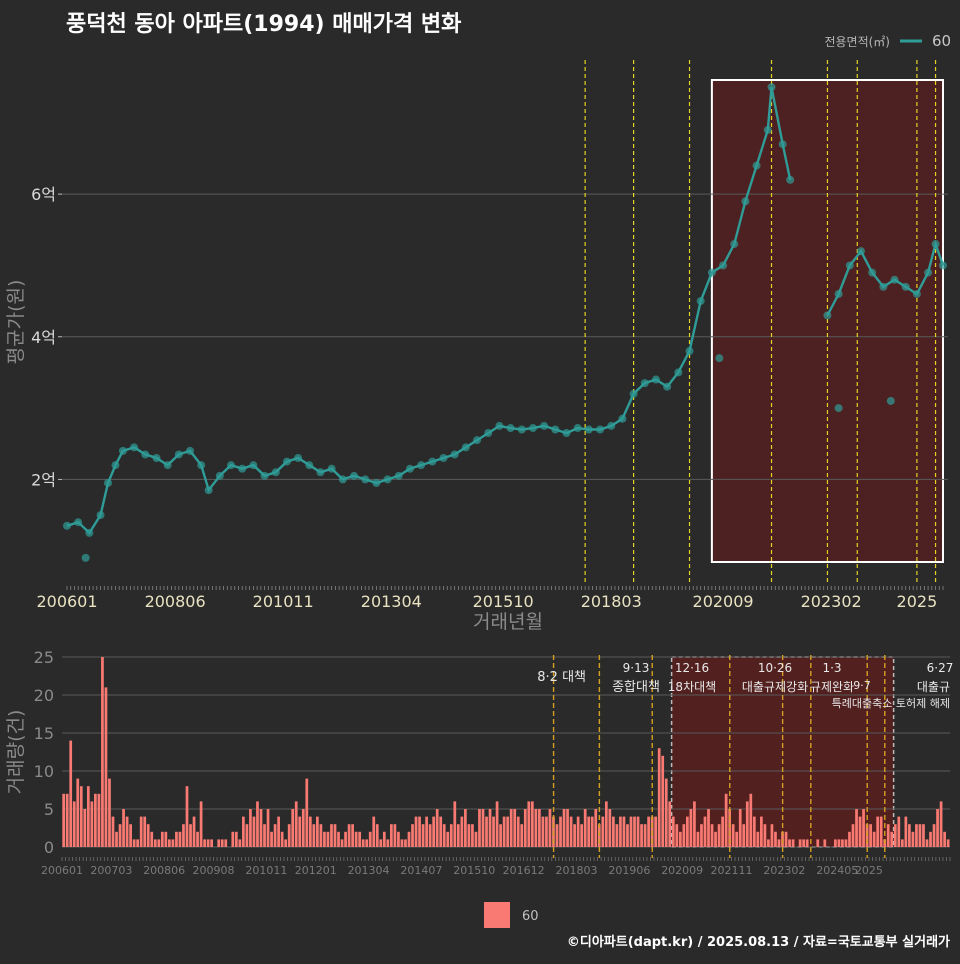 Image resolution: width=960 pixels, height=964 pixels. I want to click on volume-x-tick-label: 201304, so click(369, 870).